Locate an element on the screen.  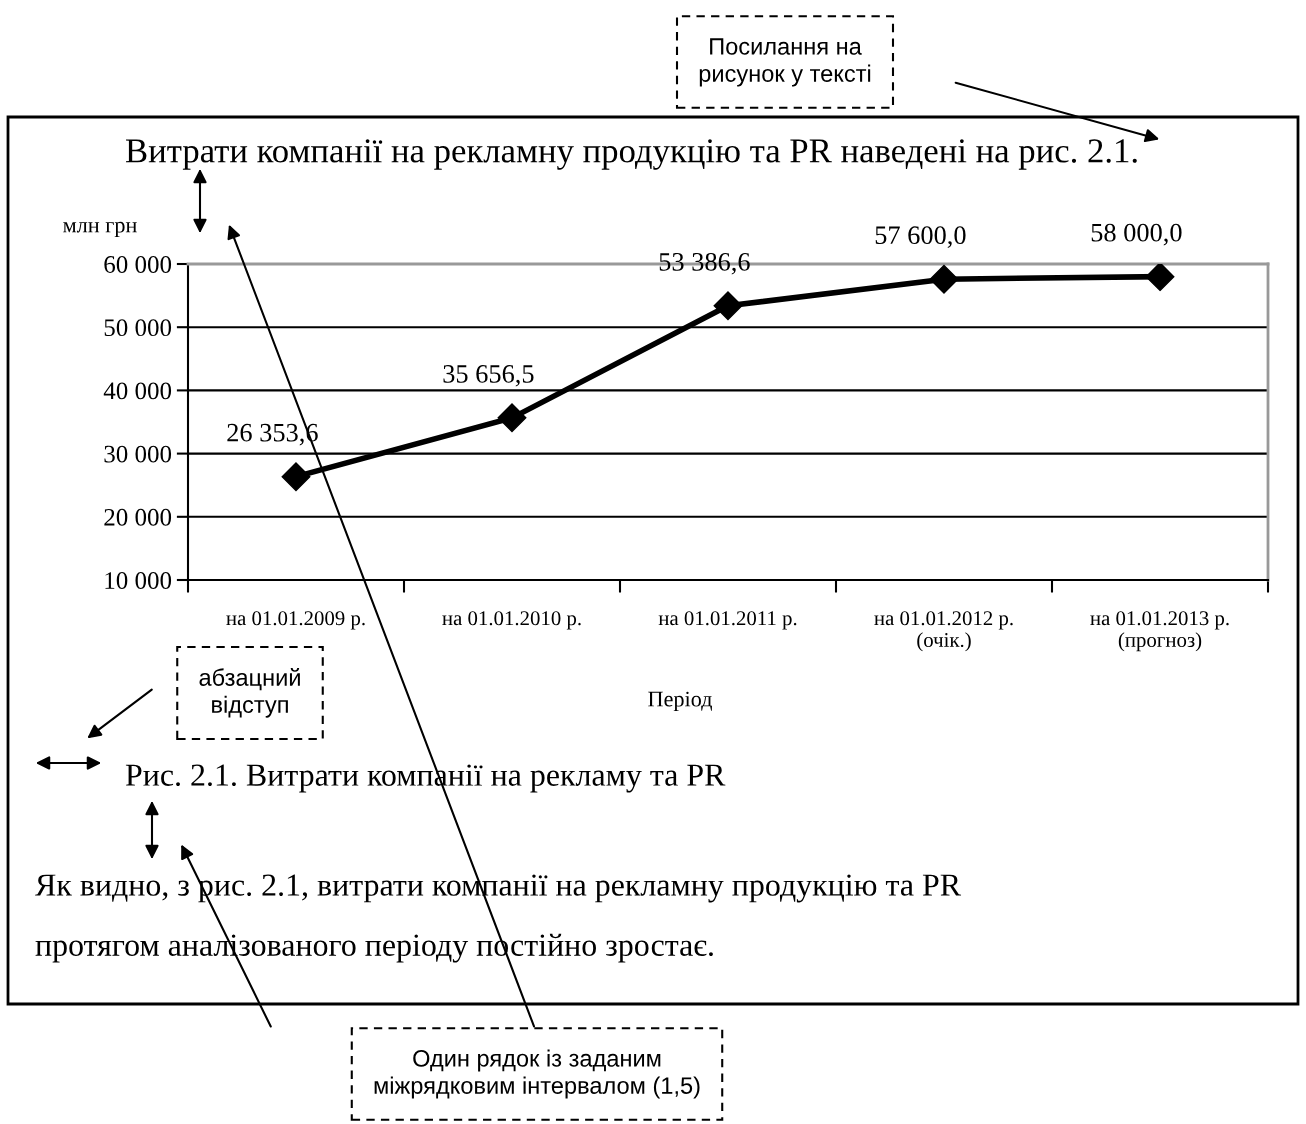
data-label: 57 600,0 is located at coordinates (920, 237).